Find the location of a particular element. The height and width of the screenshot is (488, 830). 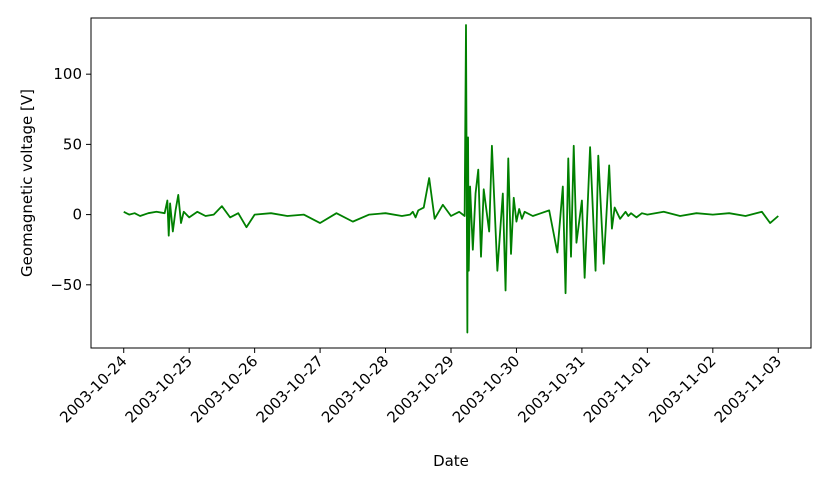

y-tick-label: 50 is located at coordinates (72, 144).